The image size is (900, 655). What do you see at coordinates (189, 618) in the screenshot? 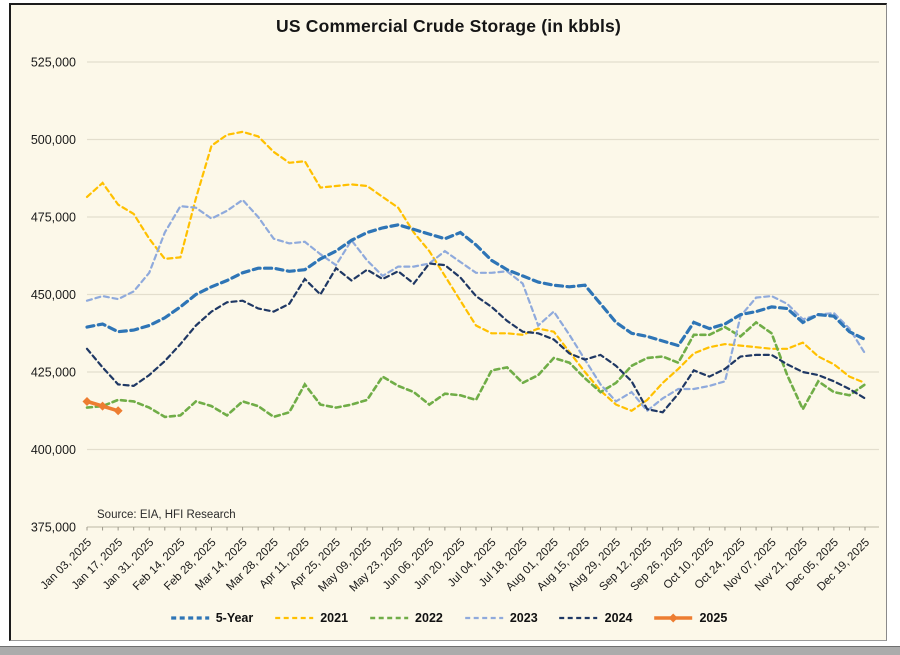
I see `legend-swatch-5-year-icon` at bounding box center [189, 618].